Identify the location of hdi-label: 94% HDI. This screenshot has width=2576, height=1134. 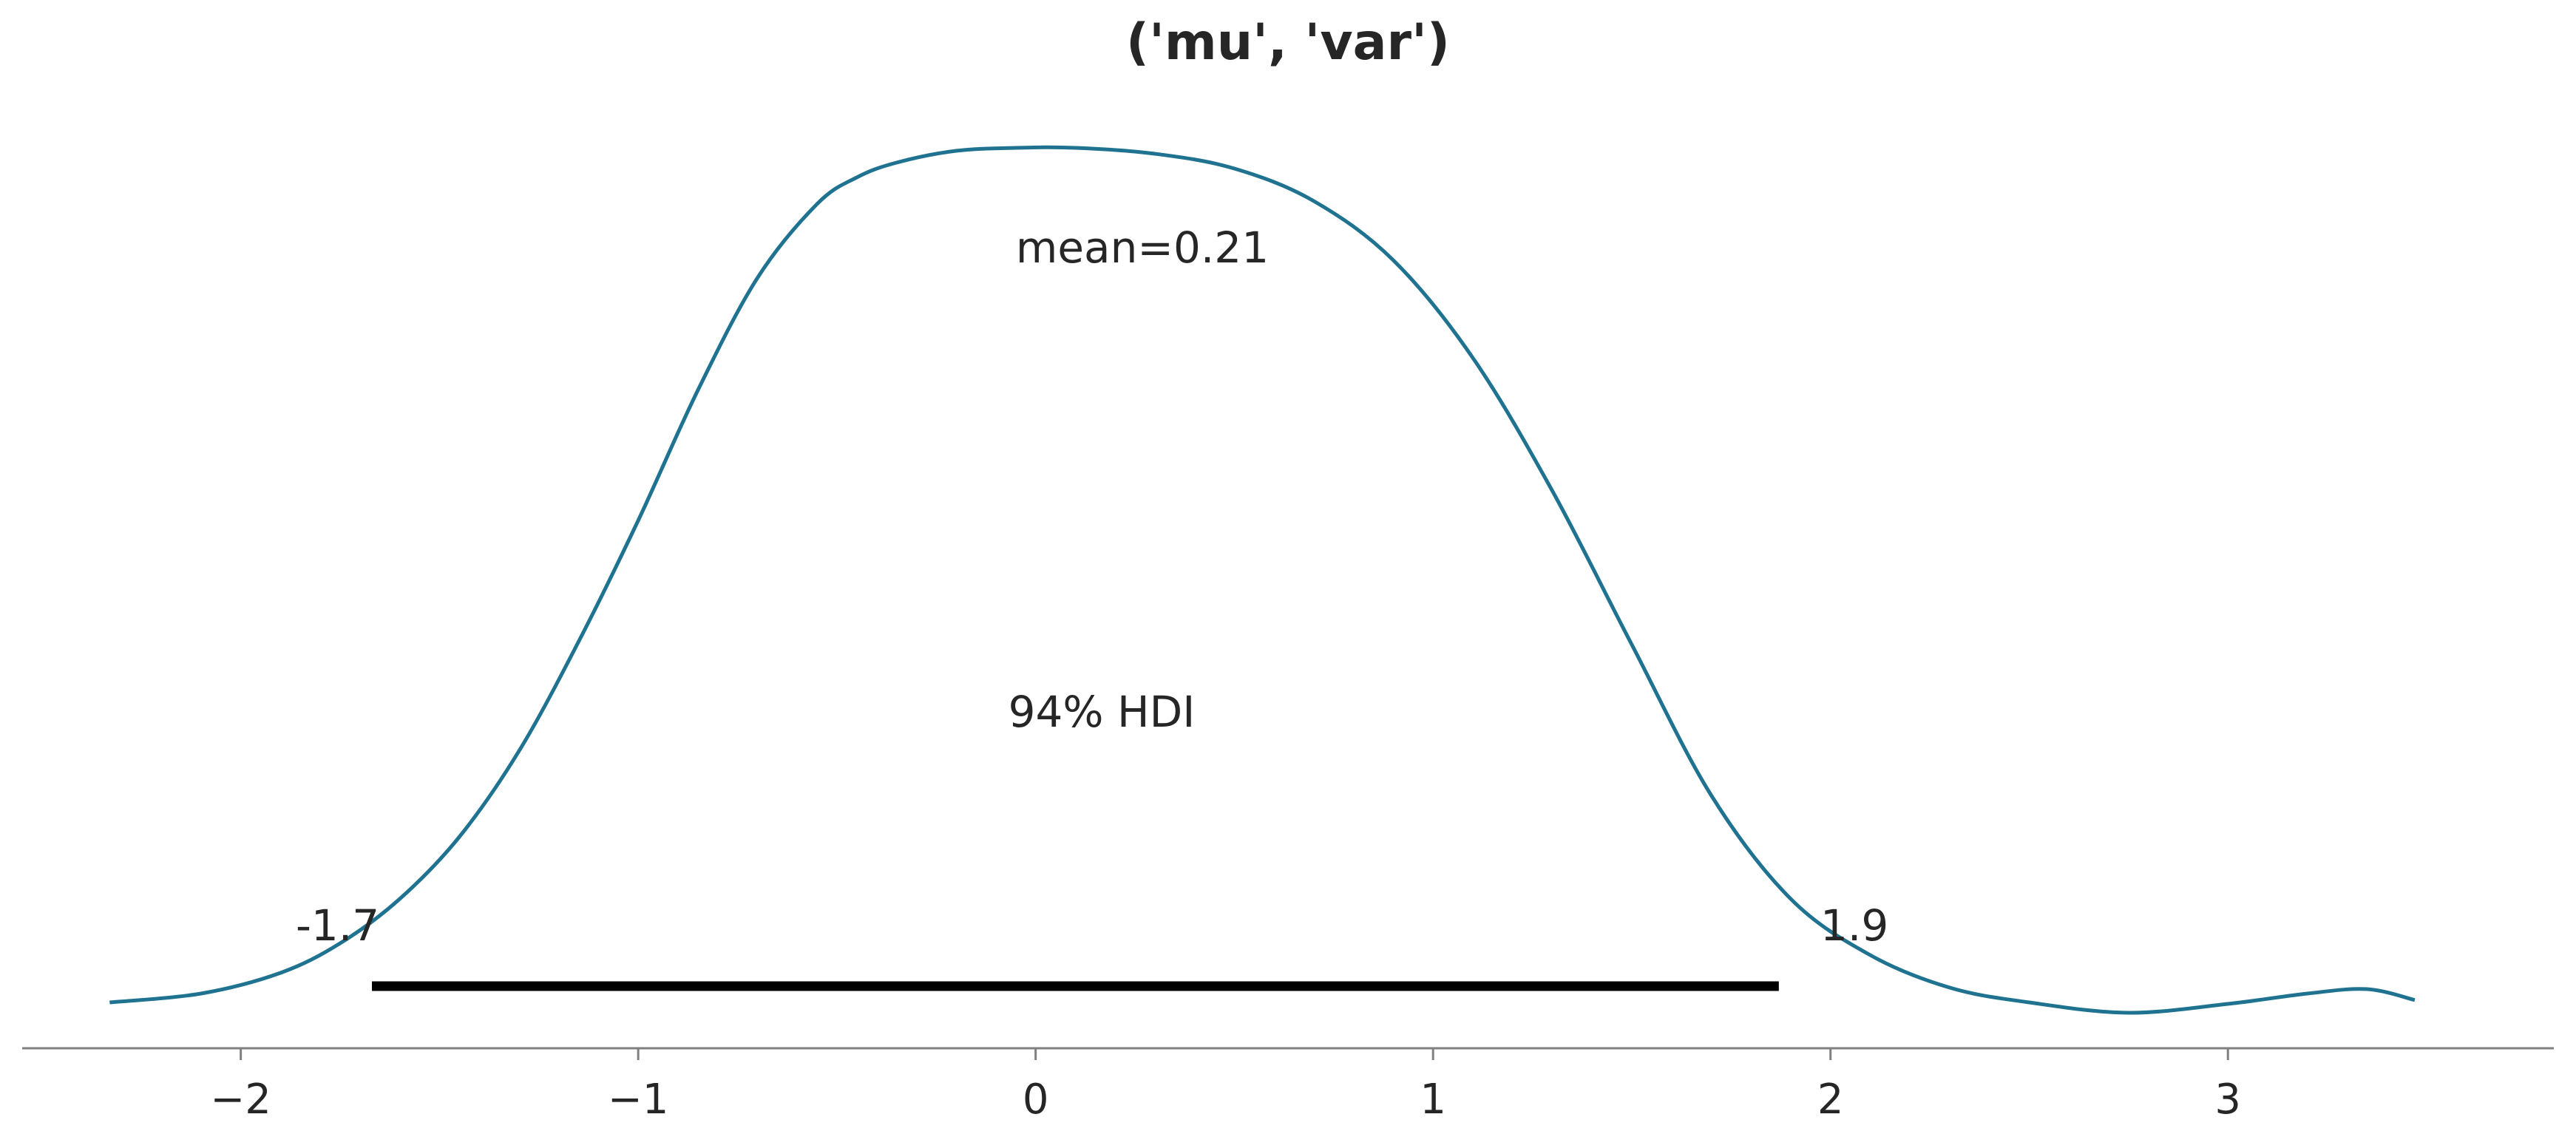
(1102, 712).